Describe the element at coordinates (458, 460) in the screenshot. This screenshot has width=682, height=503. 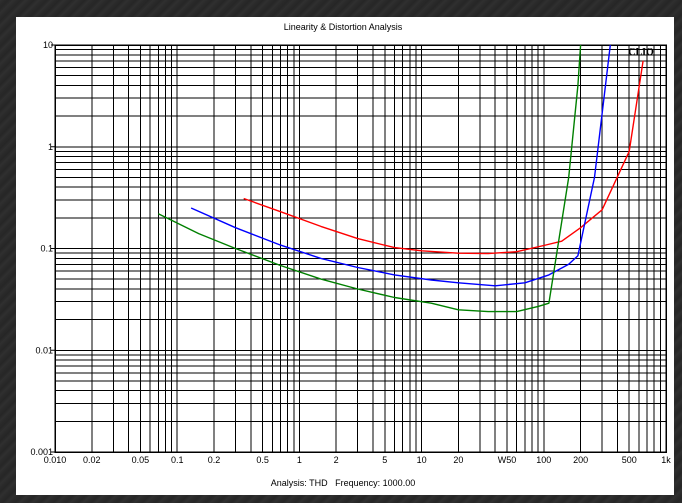
I see `x-tick-label: 20` at that location.